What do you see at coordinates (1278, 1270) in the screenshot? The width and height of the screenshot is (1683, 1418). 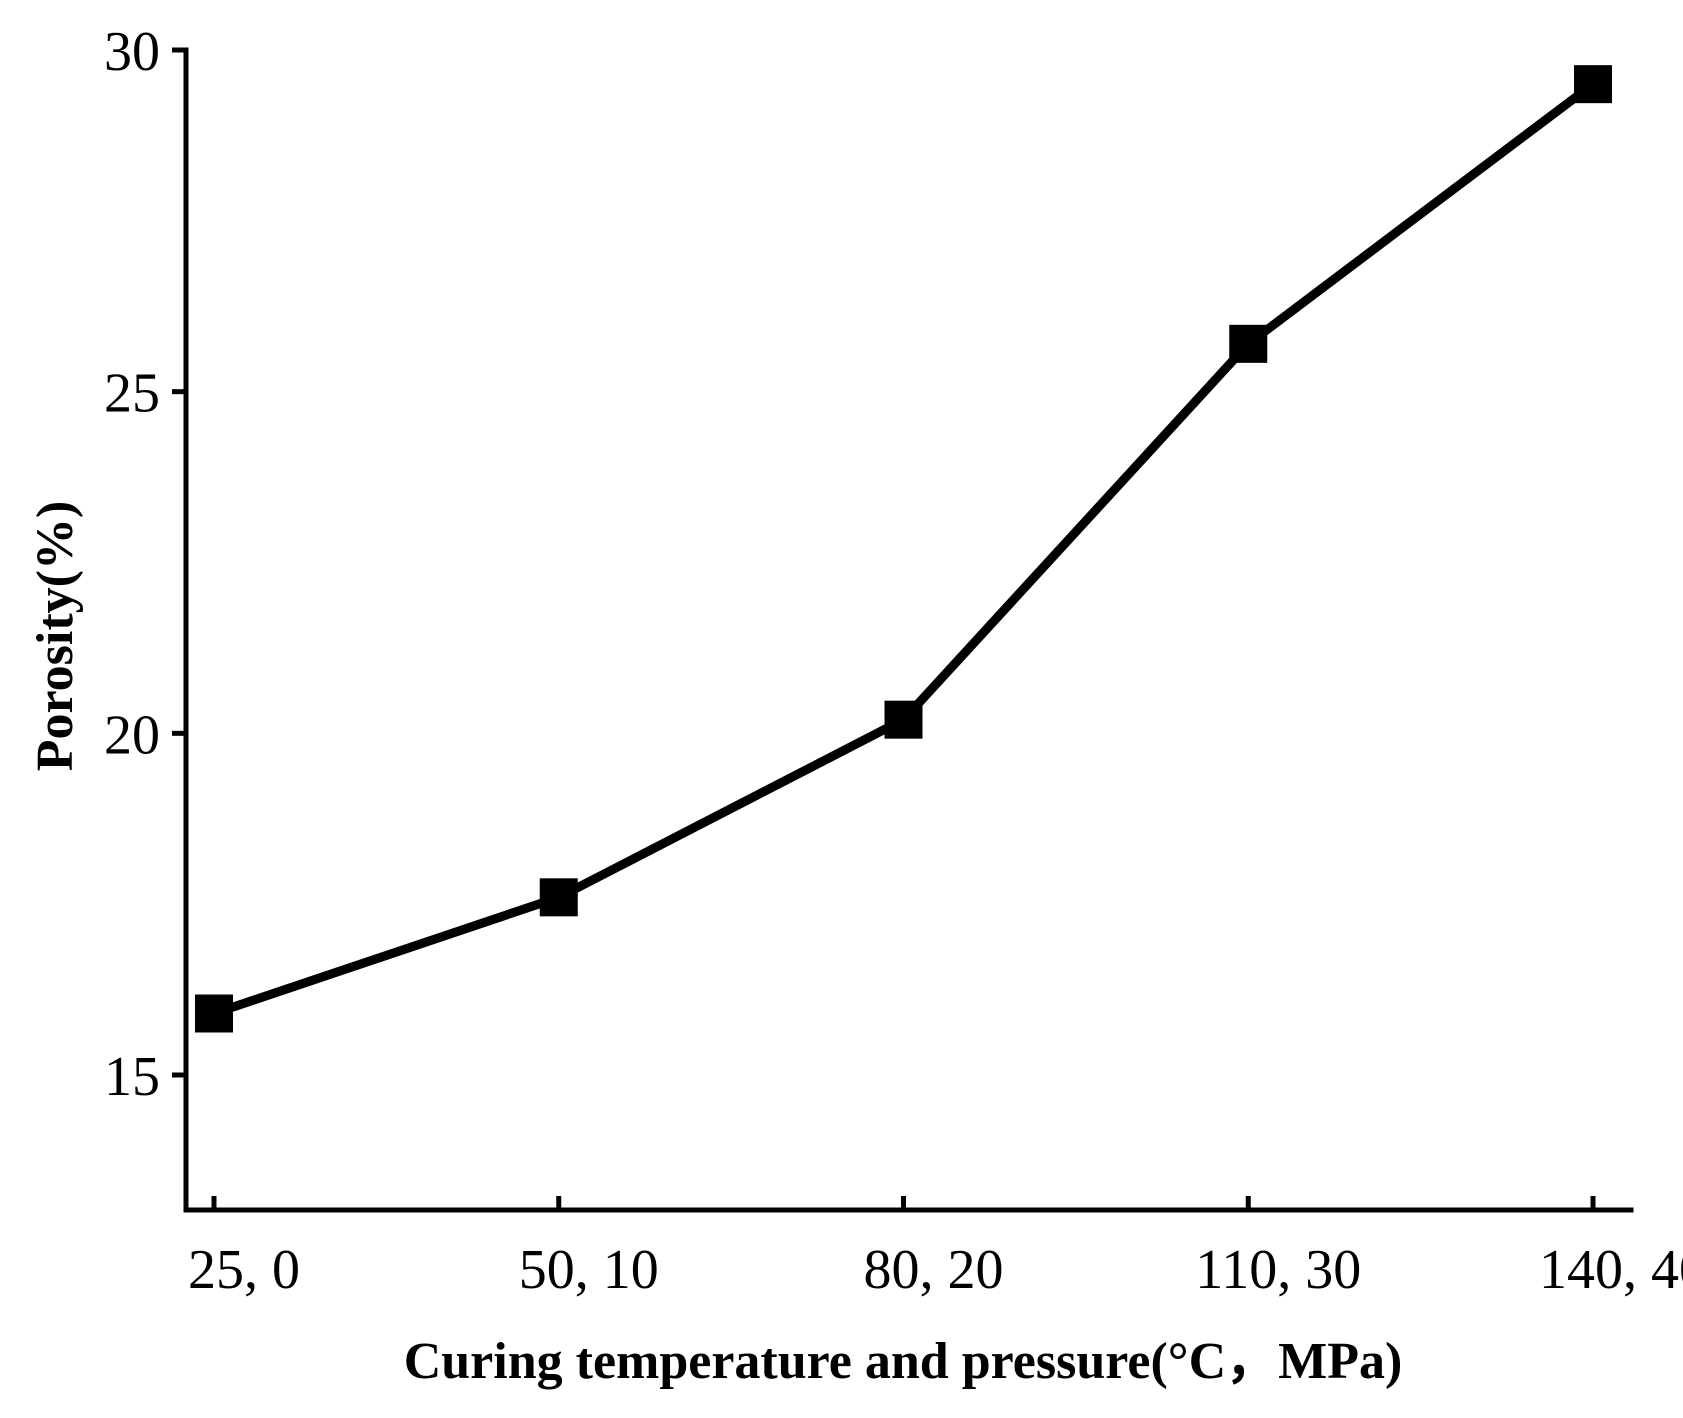 I see `x-tick-label: 110, 30` at bounding box center [1278, 1270].